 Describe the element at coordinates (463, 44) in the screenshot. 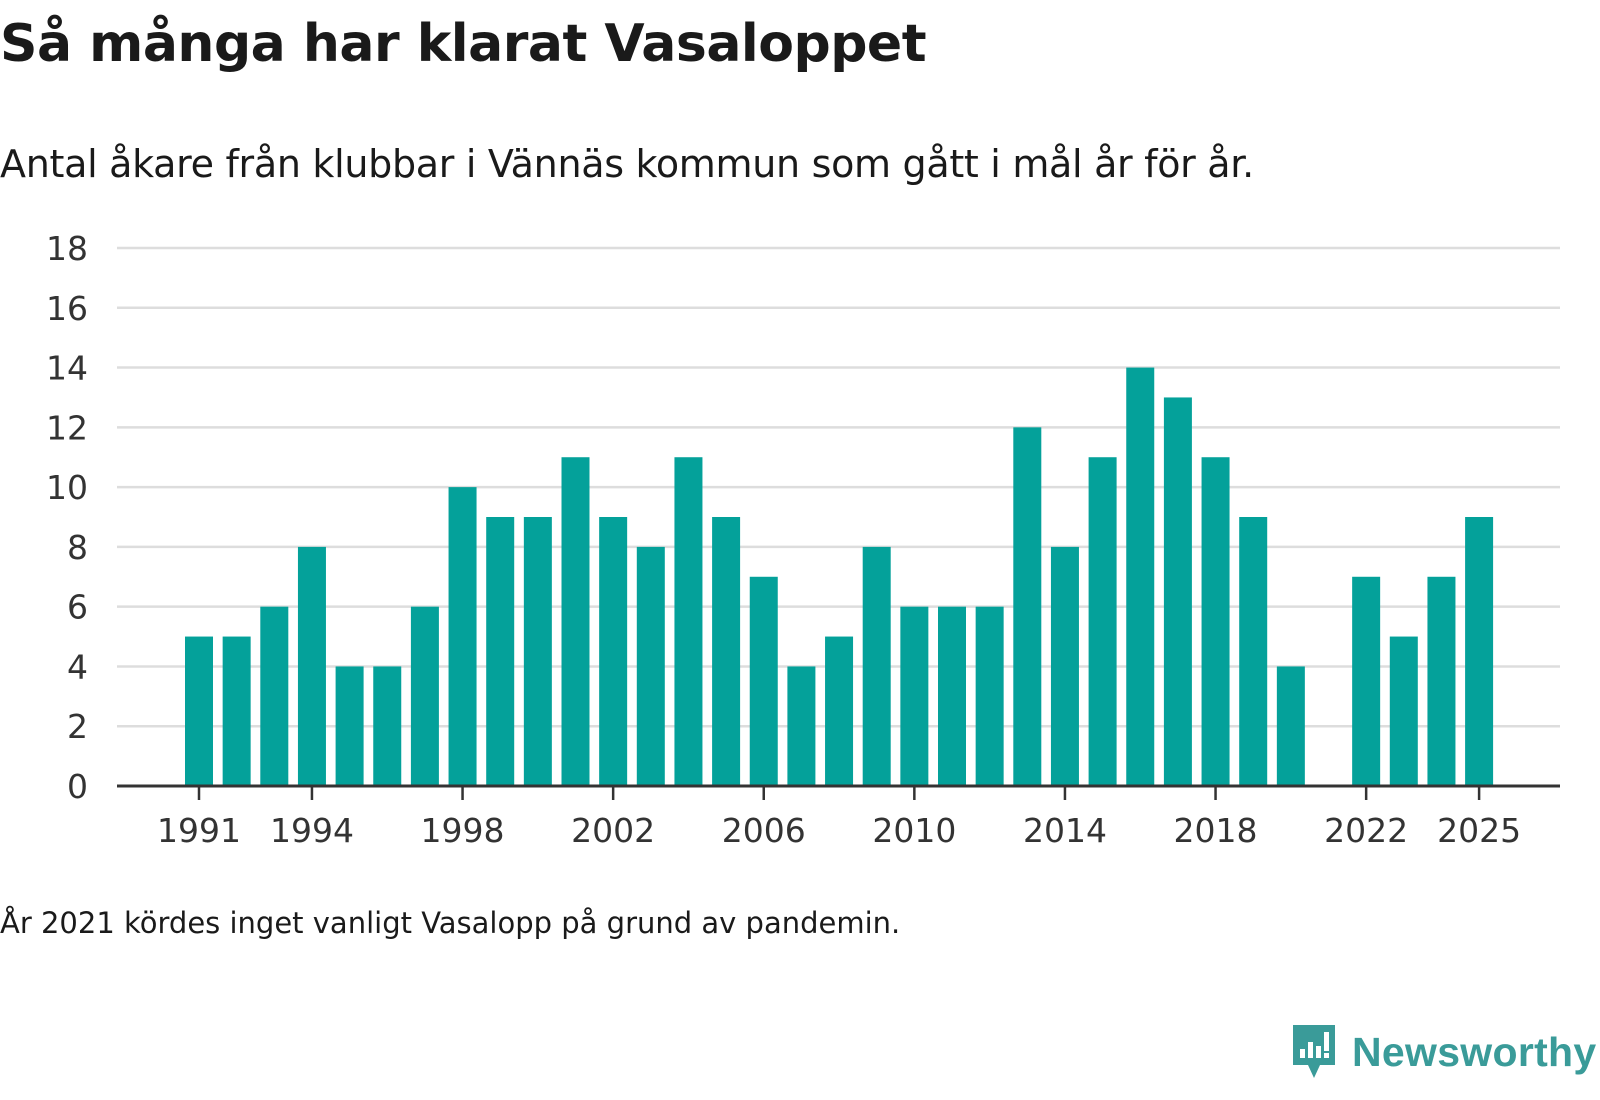

I see `chart-title: Så många har klarat Vasaloppet` at that location.